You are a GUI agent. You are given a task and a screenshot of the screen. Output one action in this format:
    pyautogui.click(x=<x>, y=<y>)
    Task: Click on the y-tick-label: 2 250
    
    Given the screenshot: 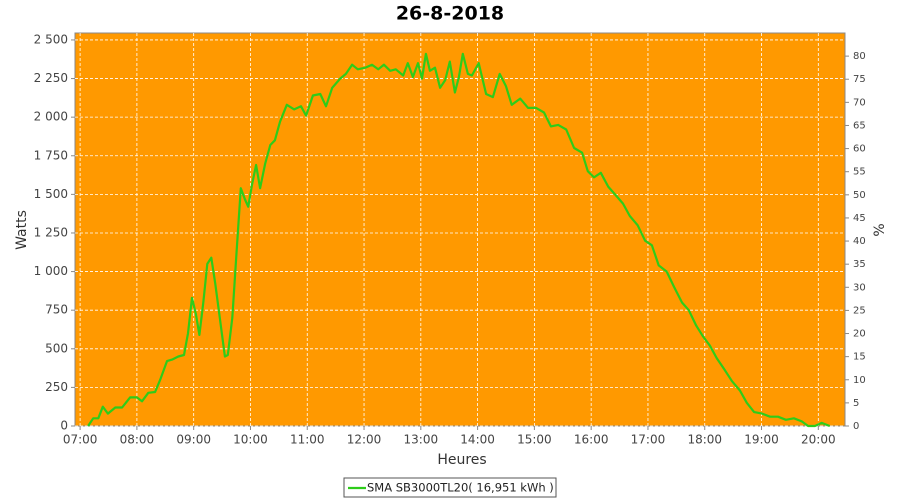 What is the action you would take?
    pyautogui.click(x=51, y=78)
    